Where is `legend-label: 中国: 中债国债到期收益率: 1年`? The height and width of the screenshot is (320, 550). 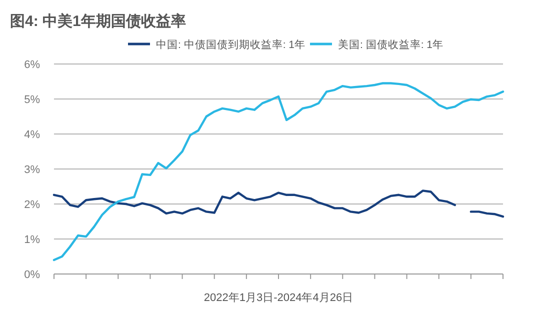
legend-label: 中国: 中债国债到期收益率: 1年 is located at coordinates (231, 44).